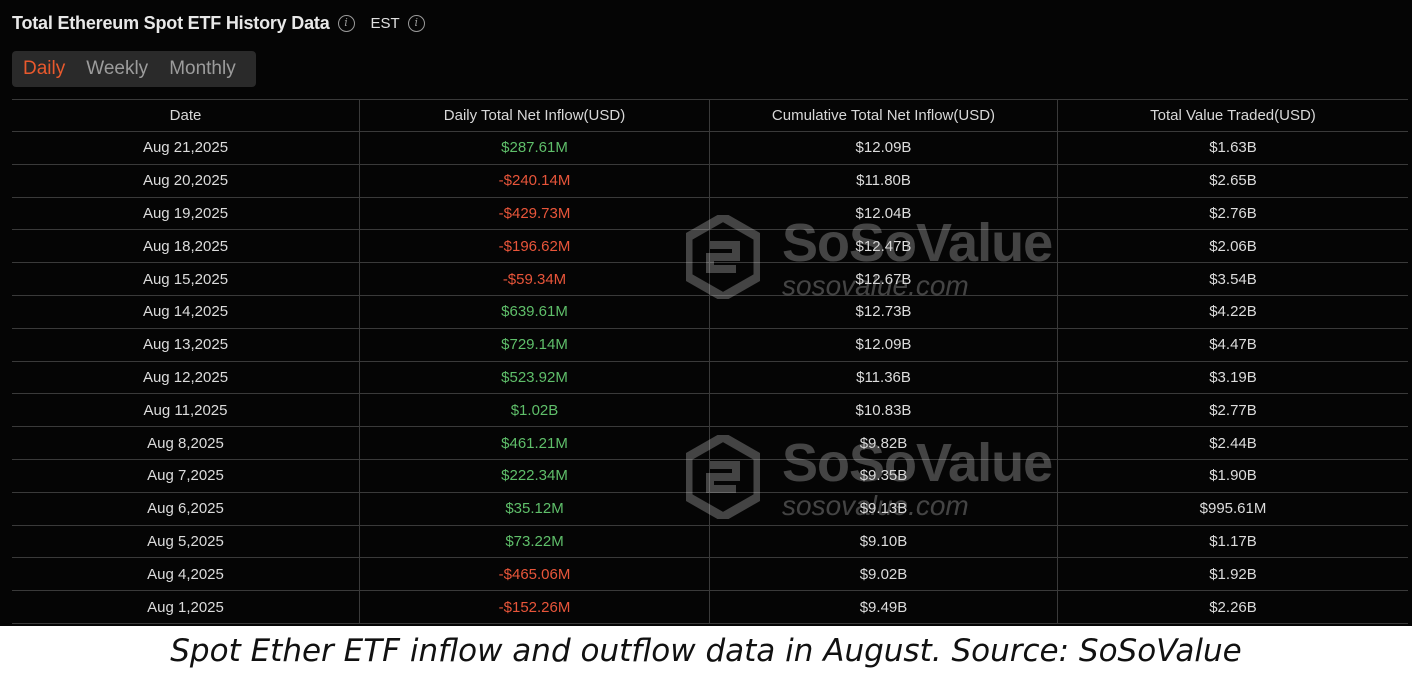 This screenshot has width=1412, height=698. What do you see at coordinates (186, 115) in the screenshot?
I see `column-header-date: Date` at bounding box center [186, 115].